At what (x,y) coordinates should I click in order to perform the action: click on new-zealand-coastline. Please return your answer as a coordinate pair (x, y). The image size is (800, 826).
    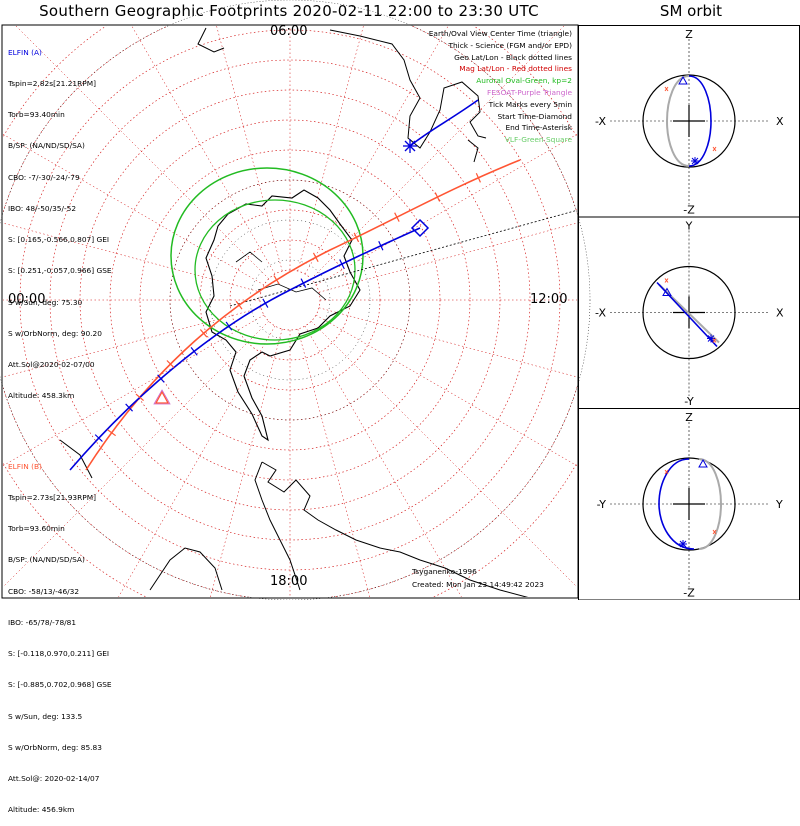
    Looking at the image, I should click on (338, 95).